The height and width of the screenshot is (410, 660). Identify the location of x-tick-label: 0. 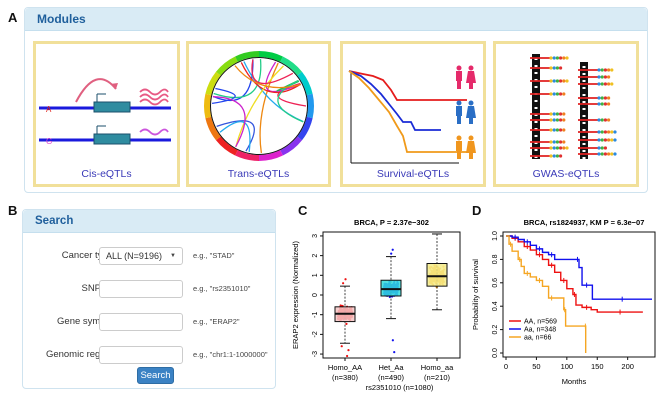
(506, 366).